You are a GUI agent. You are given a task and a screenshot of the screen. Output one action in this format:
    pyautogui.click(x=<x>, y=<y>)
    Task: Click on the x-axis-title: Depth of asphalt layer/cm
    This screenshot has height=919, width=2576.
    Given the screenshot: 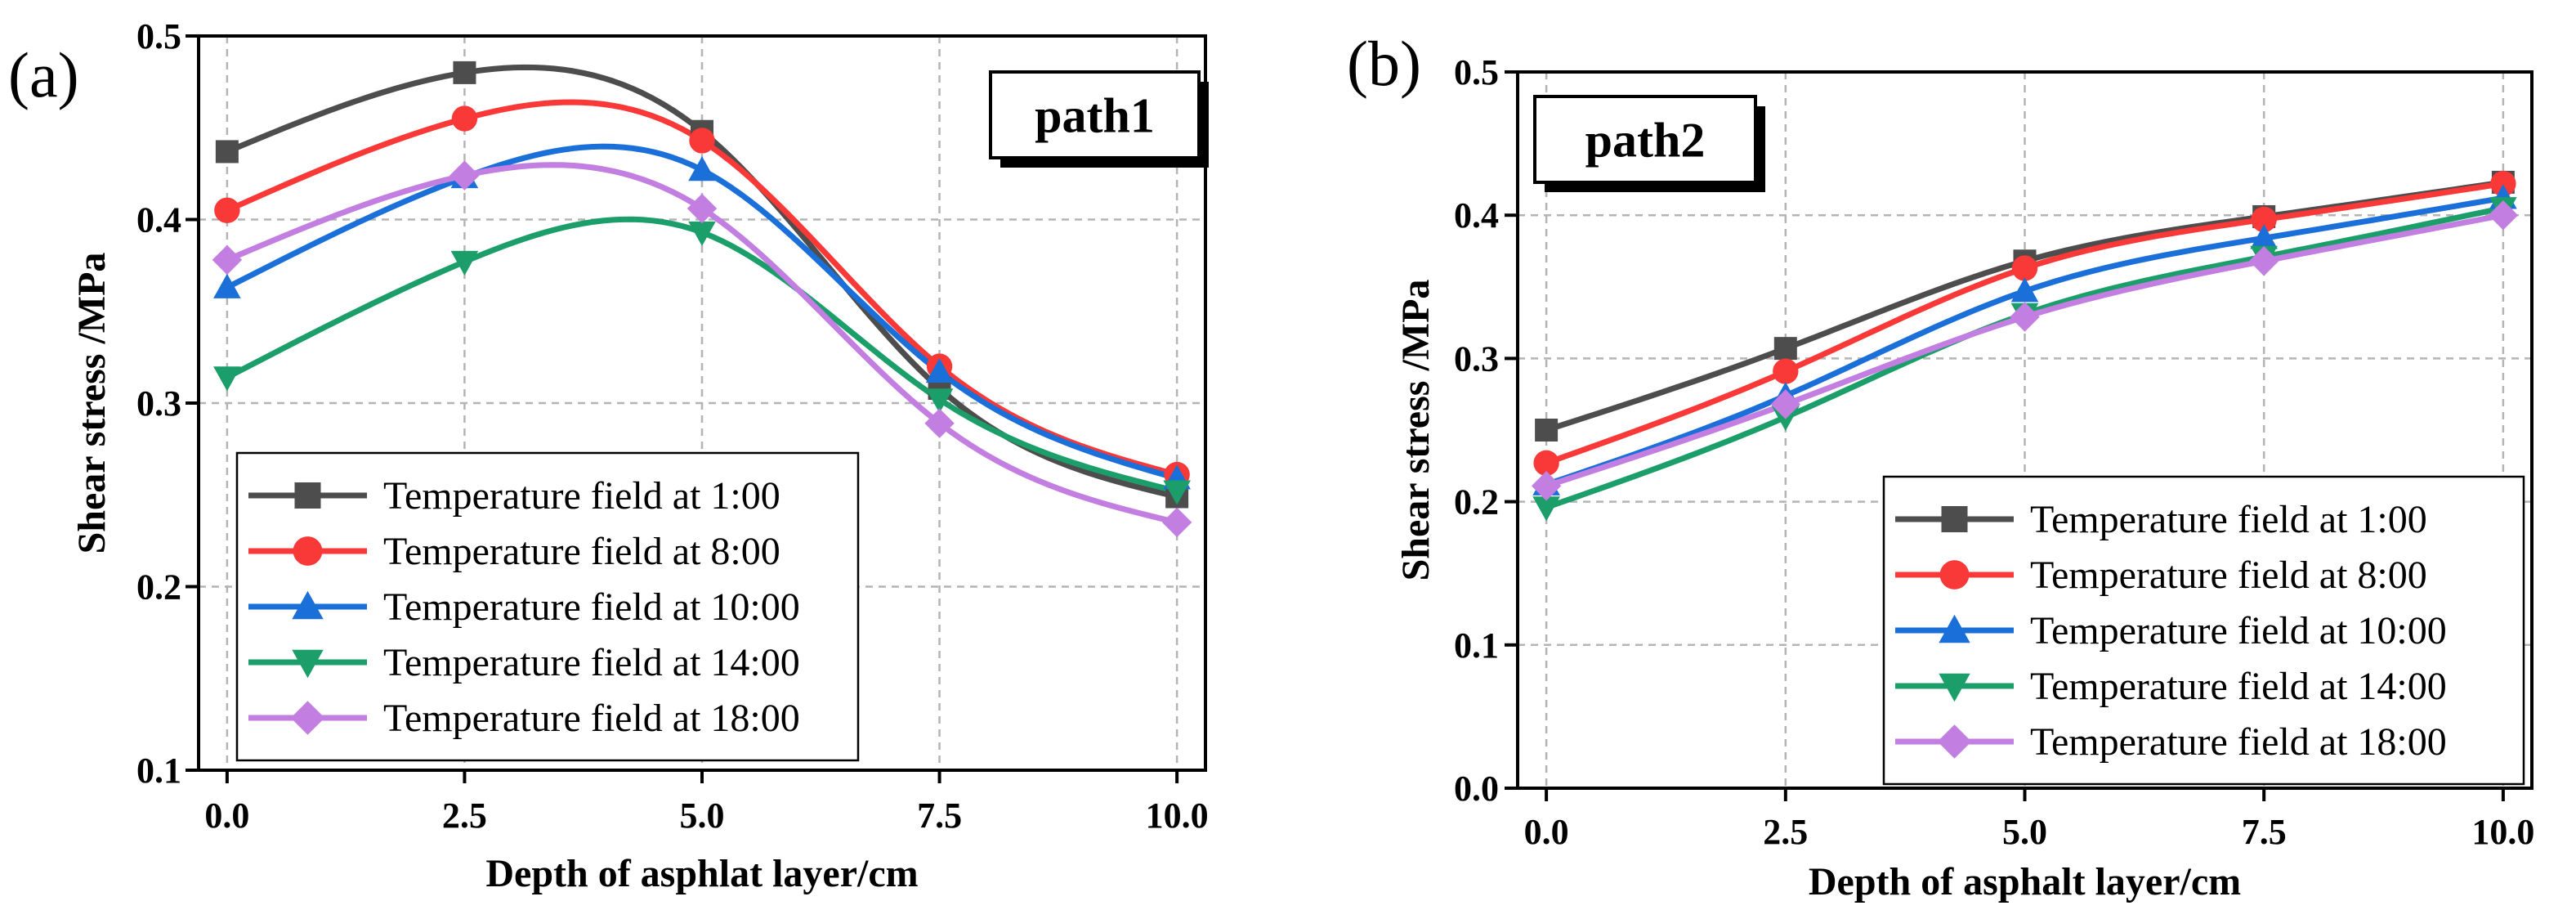 What is the action you would take?
    pyautogui.click(x=2025, y=881)
    